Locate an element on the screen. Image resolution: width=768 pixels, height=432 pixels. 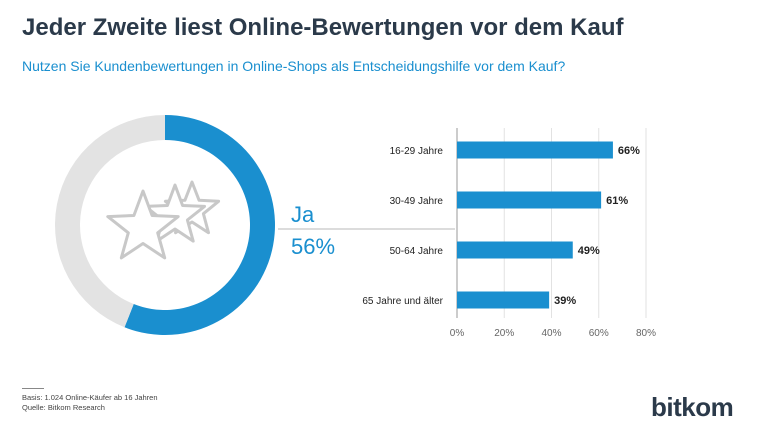
footer-divider is located at coordinates (33, 388).